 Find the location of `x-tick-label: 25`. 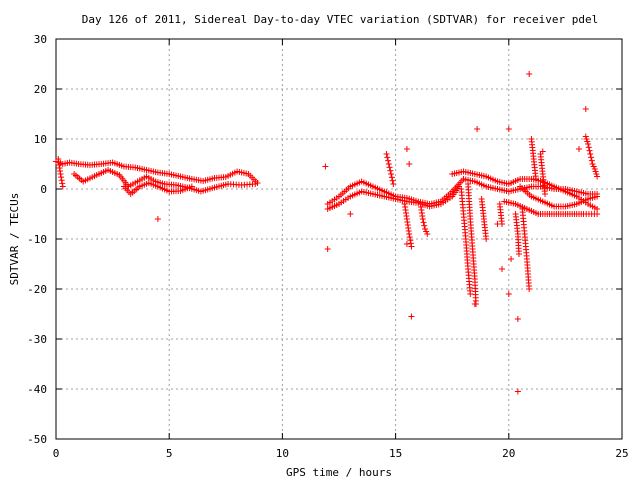

x-tick-label: 25 is located at coordinates (621, 453).